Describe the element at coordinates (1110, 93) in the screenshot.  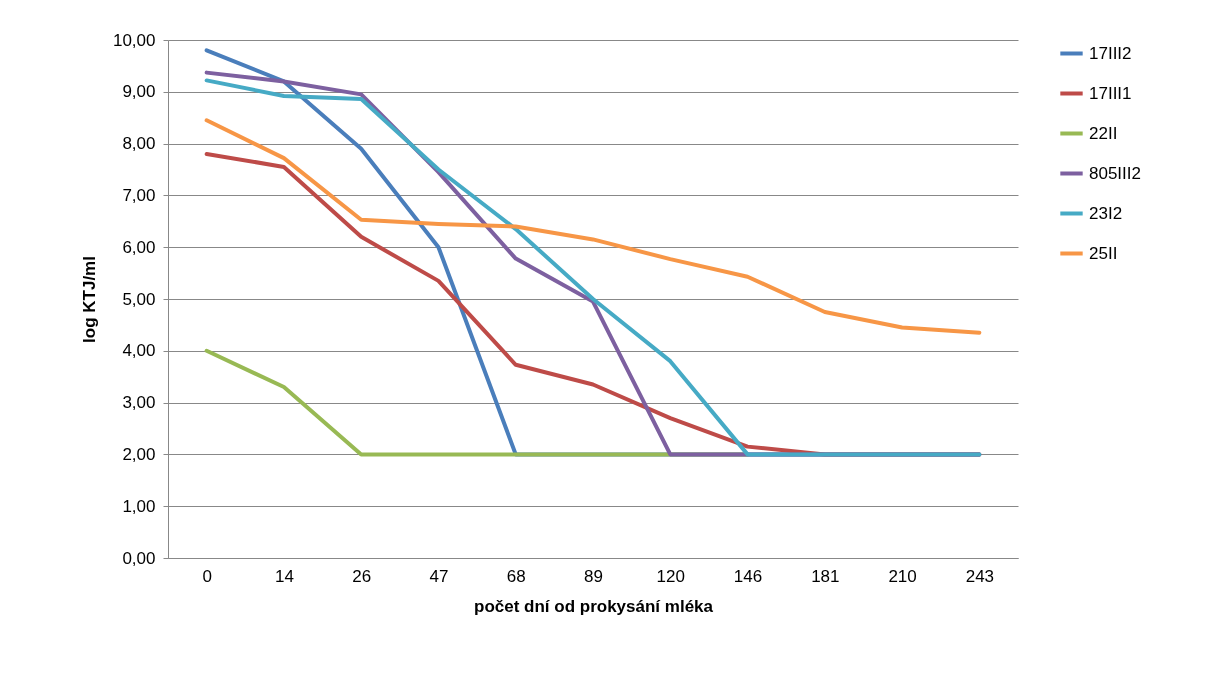
I see `legend-label: 17III1` at that location.